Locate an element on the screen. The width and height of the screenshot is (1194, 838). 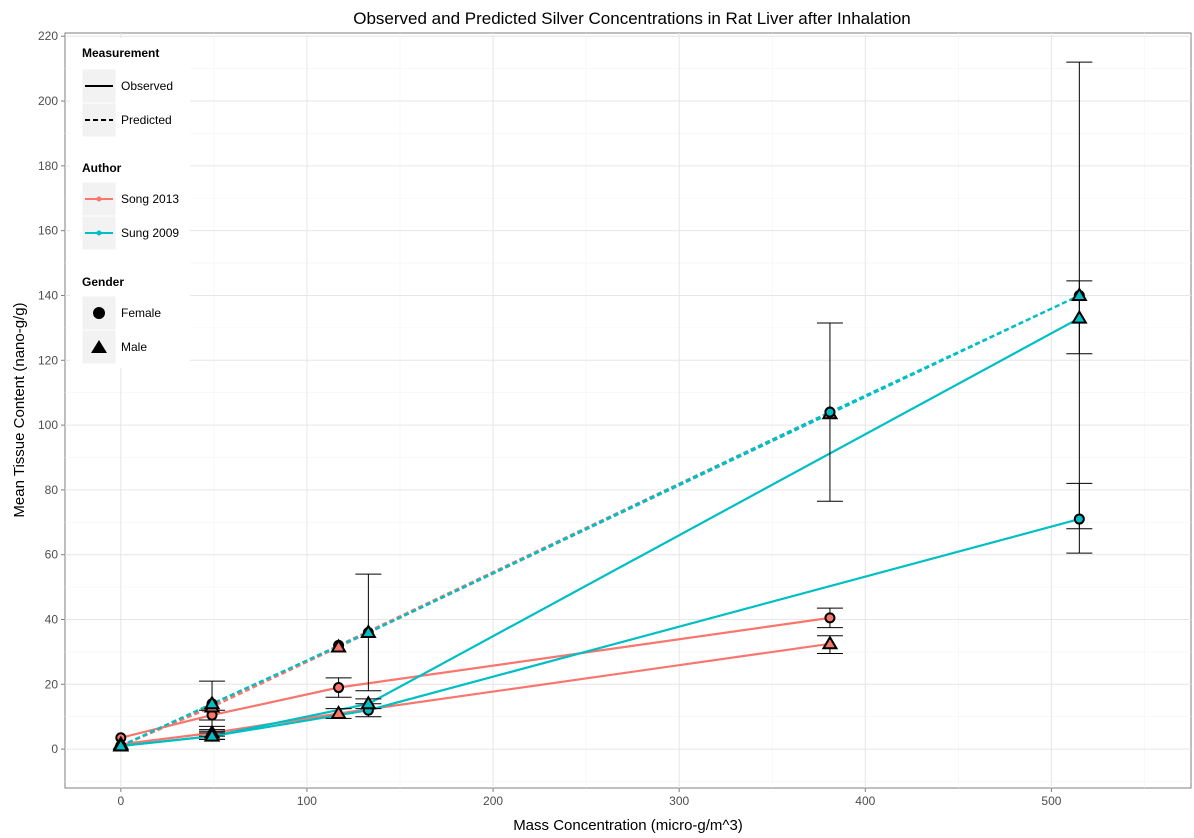
y-axis-title: Mean Tissue Content (nano-g/g) is located at coordinates (19, 409).